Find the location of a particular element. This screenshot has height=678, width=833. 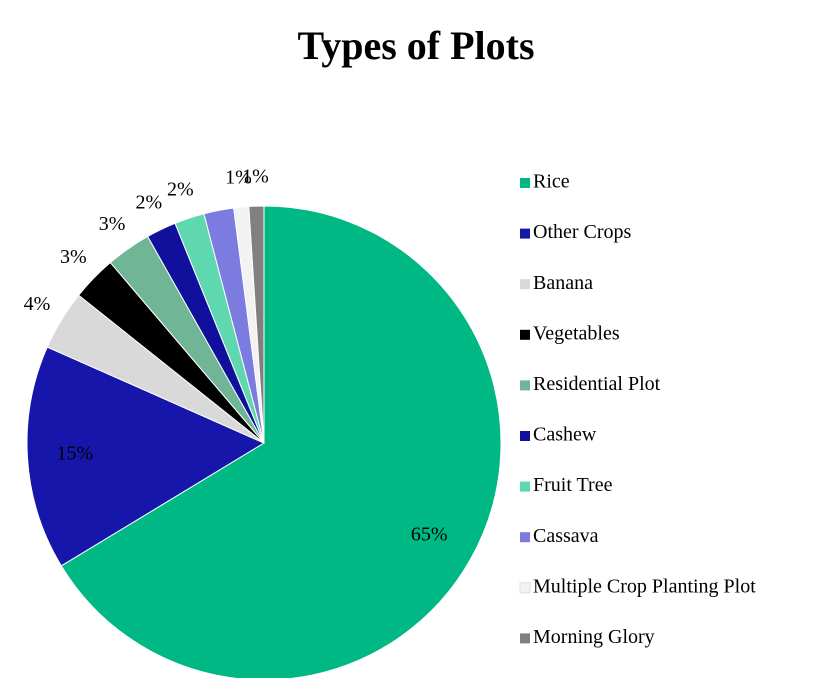

legend-label: Multiple Crop Planting Plot is located at coordinates (644, 586).